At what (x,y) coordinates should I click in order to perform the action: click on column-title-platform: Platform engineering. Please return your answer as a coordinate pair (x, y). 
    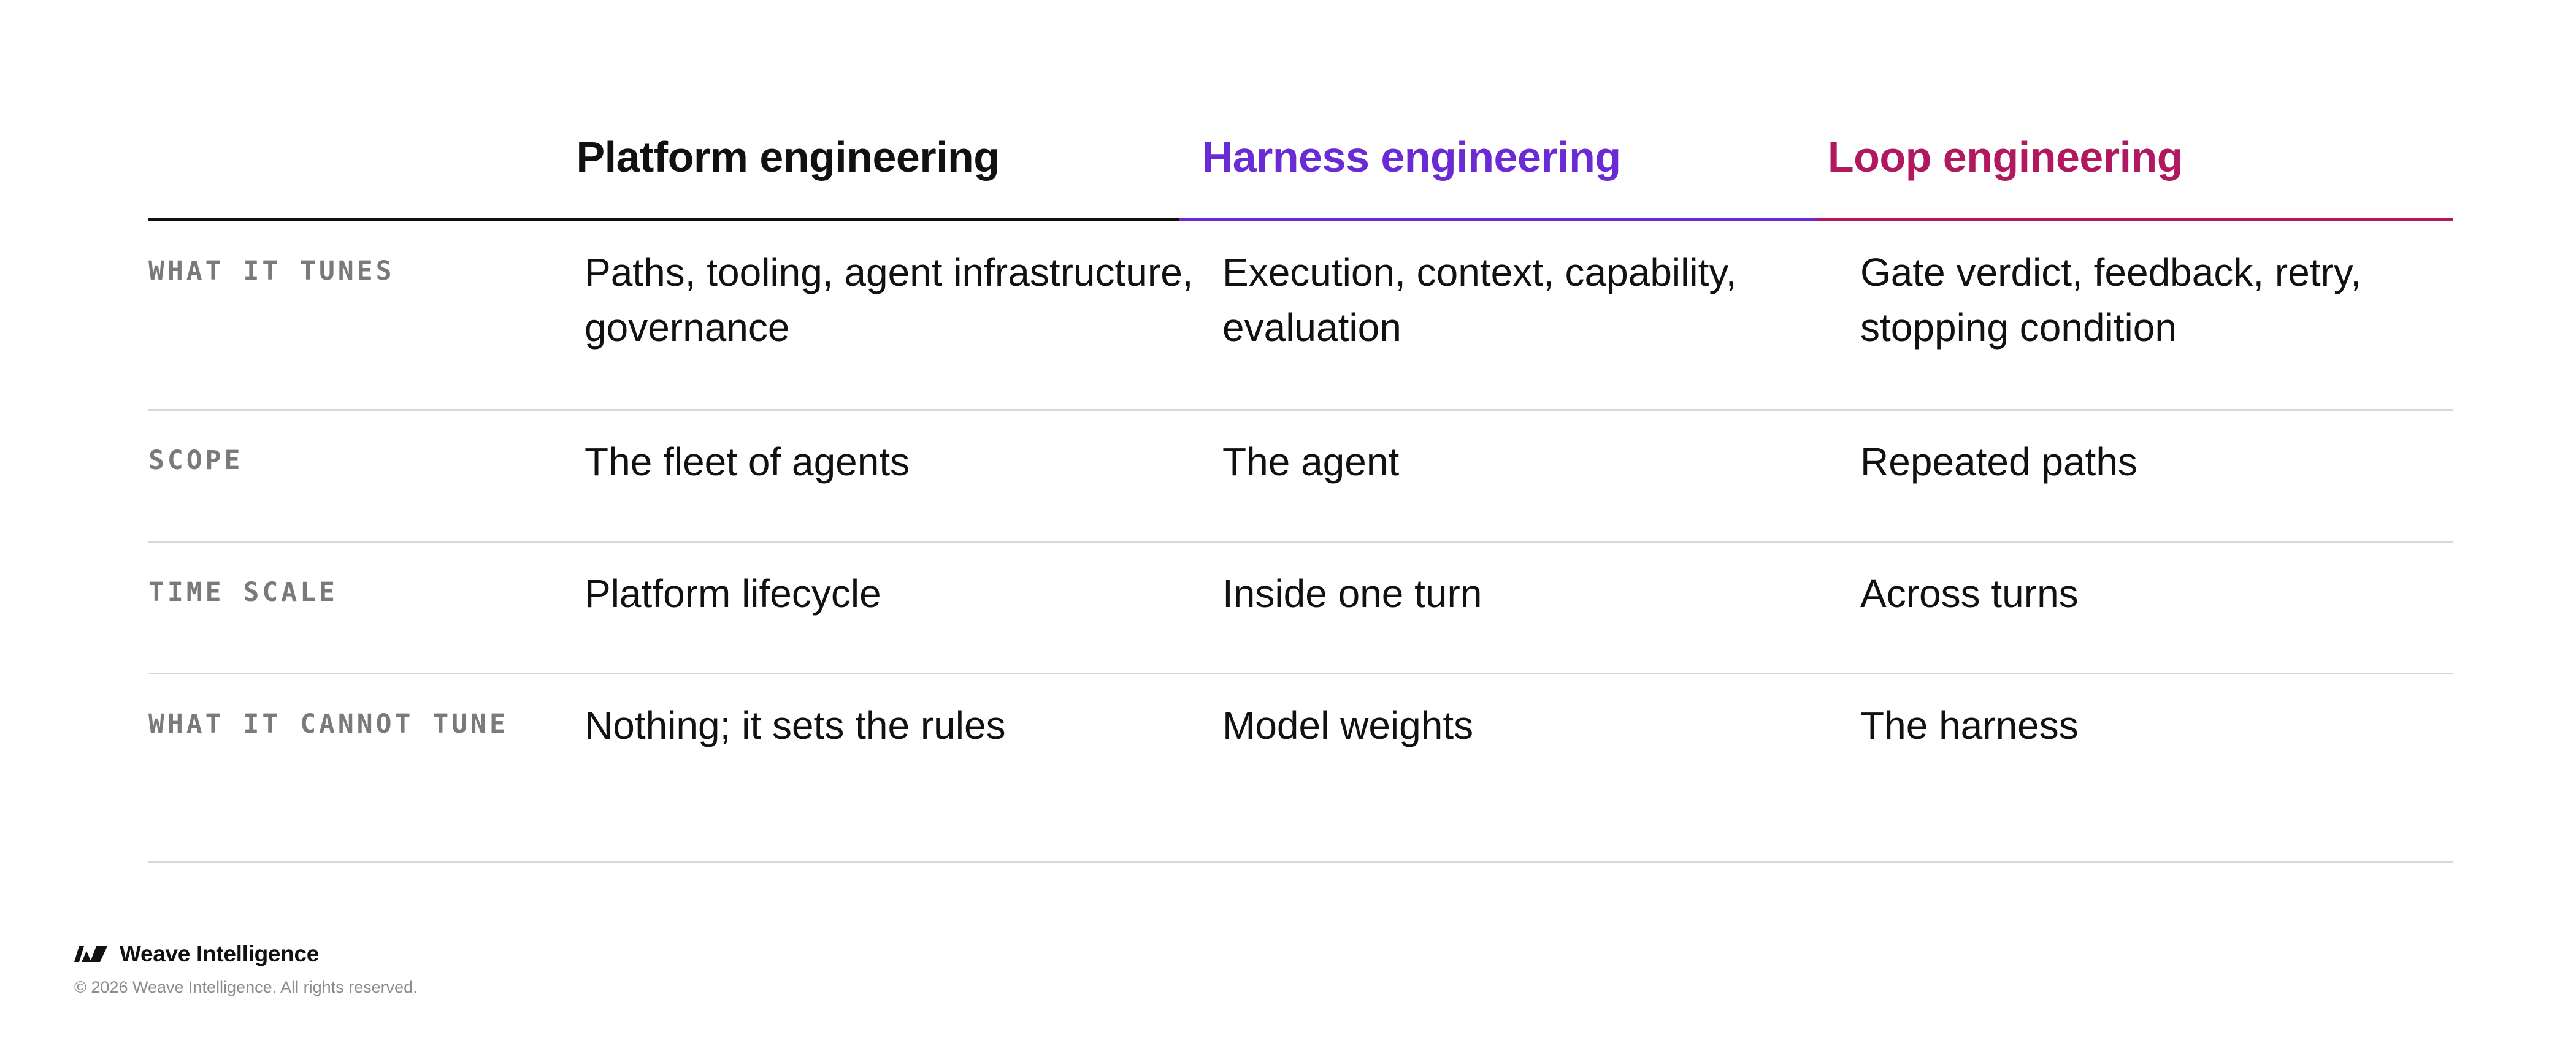
    Looking at the image, I should click on (788, 157).